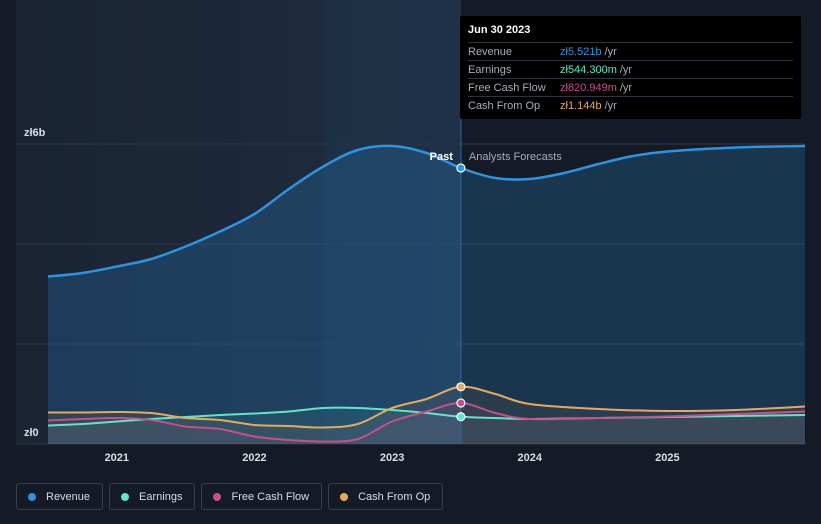 The width and height of the screenshot is (821, 524). What do you see at coordinates (529, 458) in the screenshot?
I see `x-tick-label: 2024` at bounding box center [529, 458].